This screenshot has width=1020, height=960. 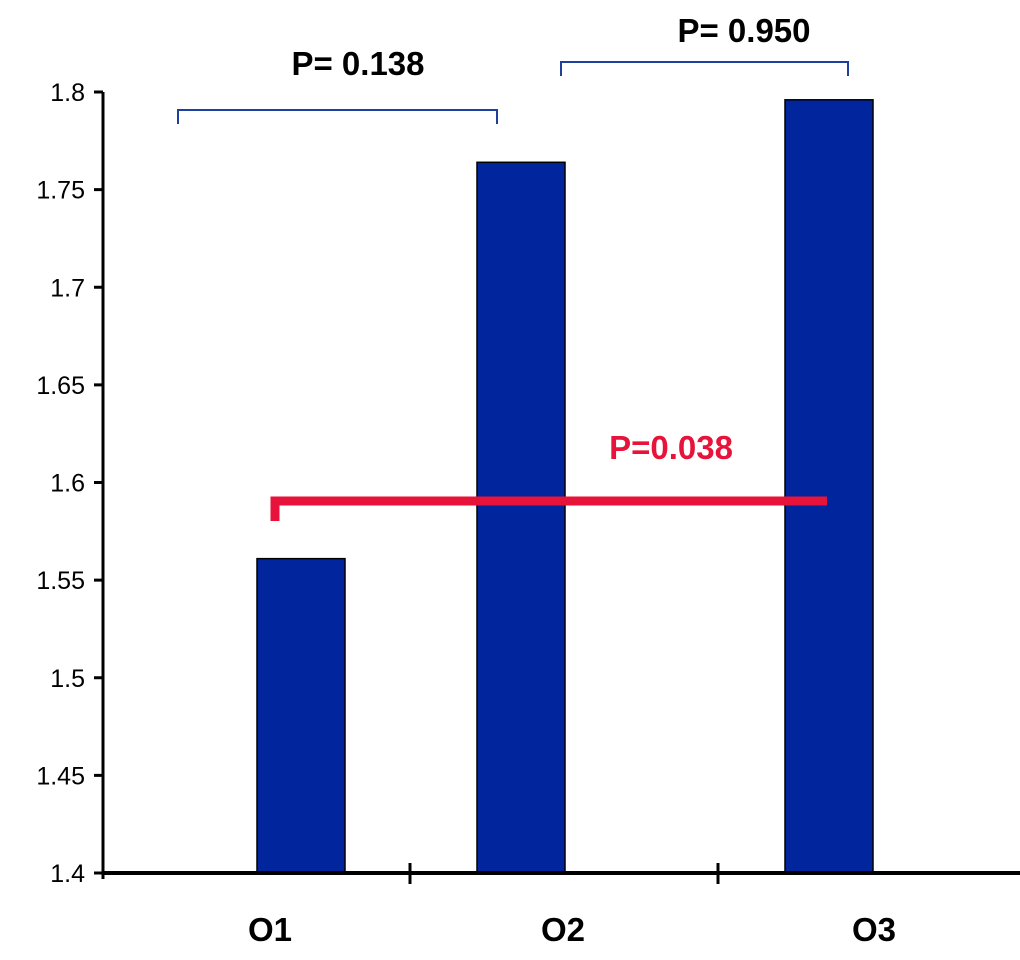 I want to click on annotation-p-o1-o2: P= 0.138, so click(x=357, y=63).